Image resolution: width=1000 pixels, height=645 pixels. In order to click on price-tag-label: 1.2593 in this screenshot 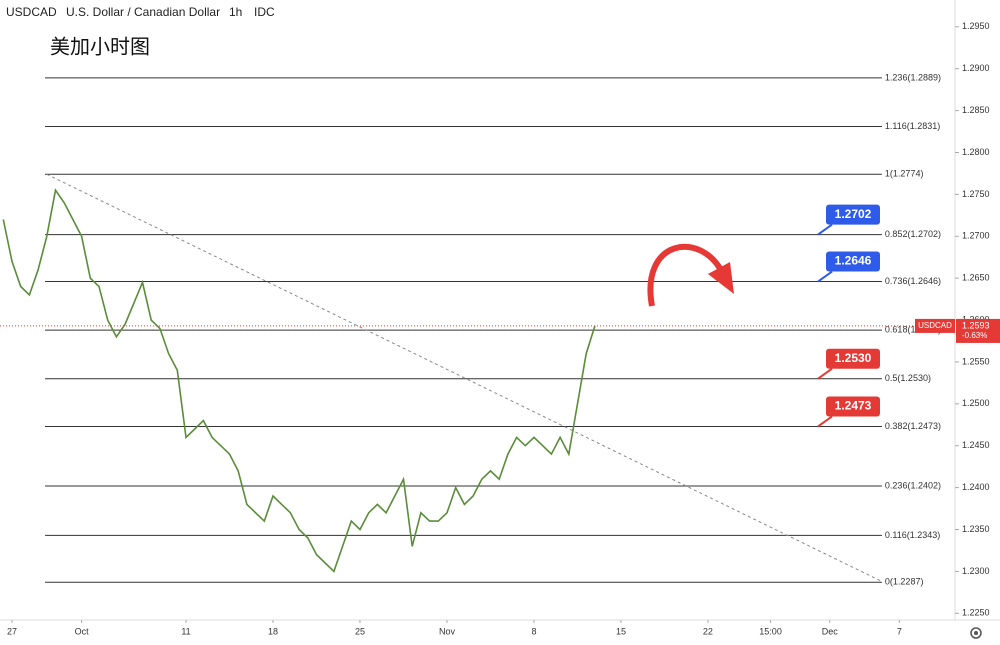, I will do `click(976, 325)`.